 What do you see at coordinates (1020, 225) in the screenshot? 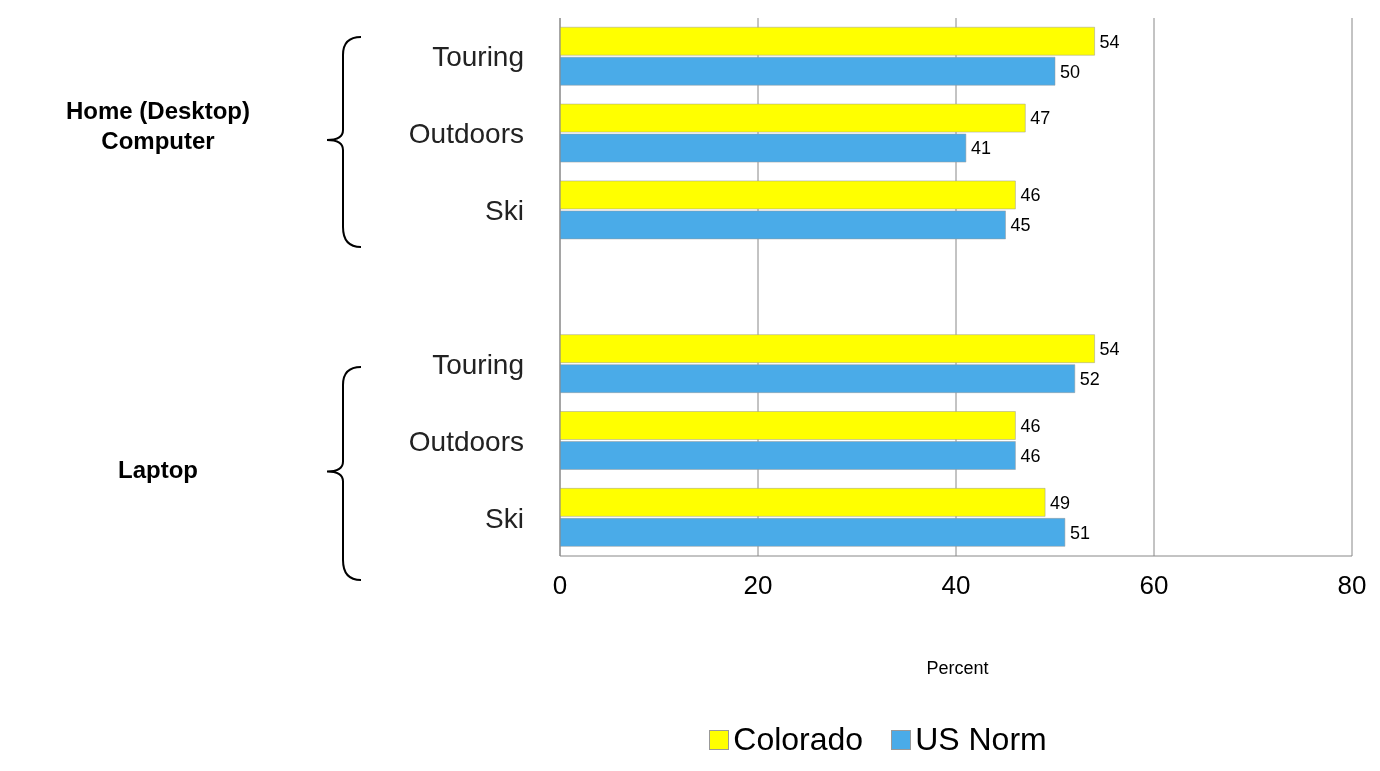
I see `data-label: 45` at bounding box center [1020, 225].